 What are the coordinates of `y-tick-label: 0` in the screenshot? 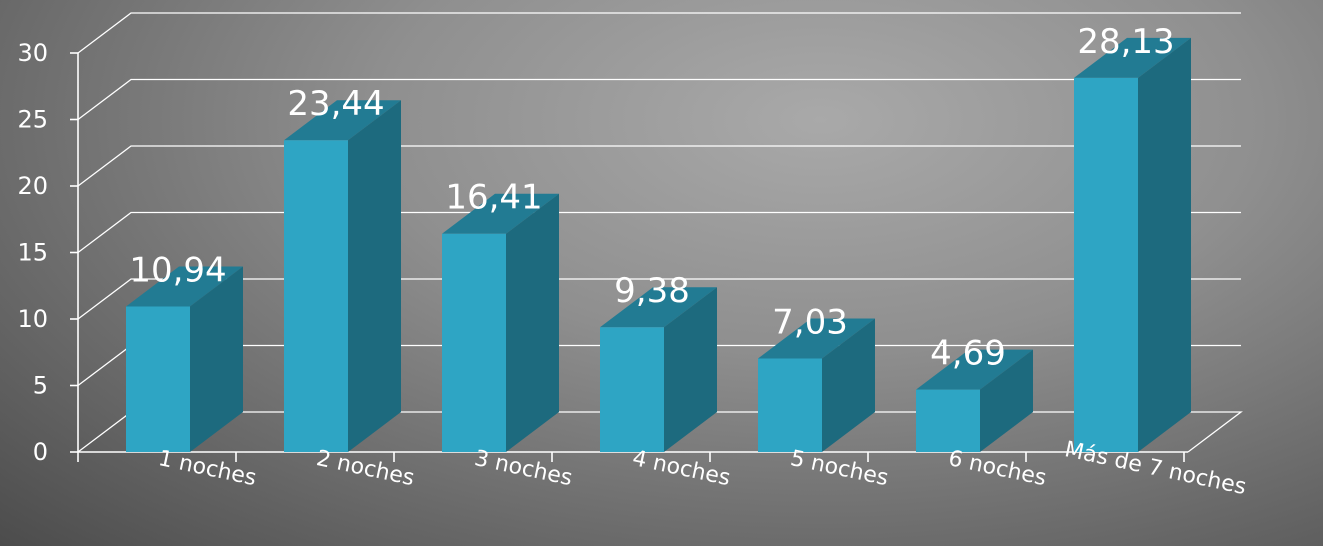 It's located at (40, 452).